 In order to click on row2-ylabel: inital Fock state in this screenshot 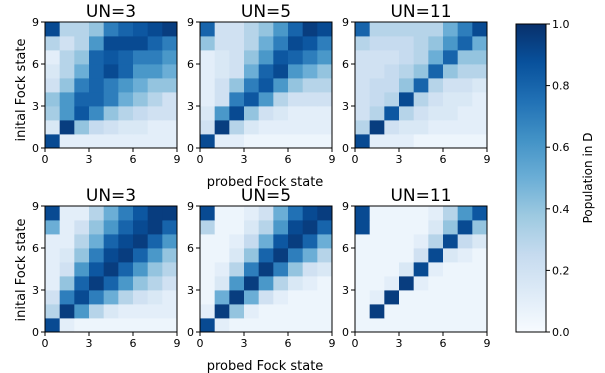, I will do `click(21, 270)`.